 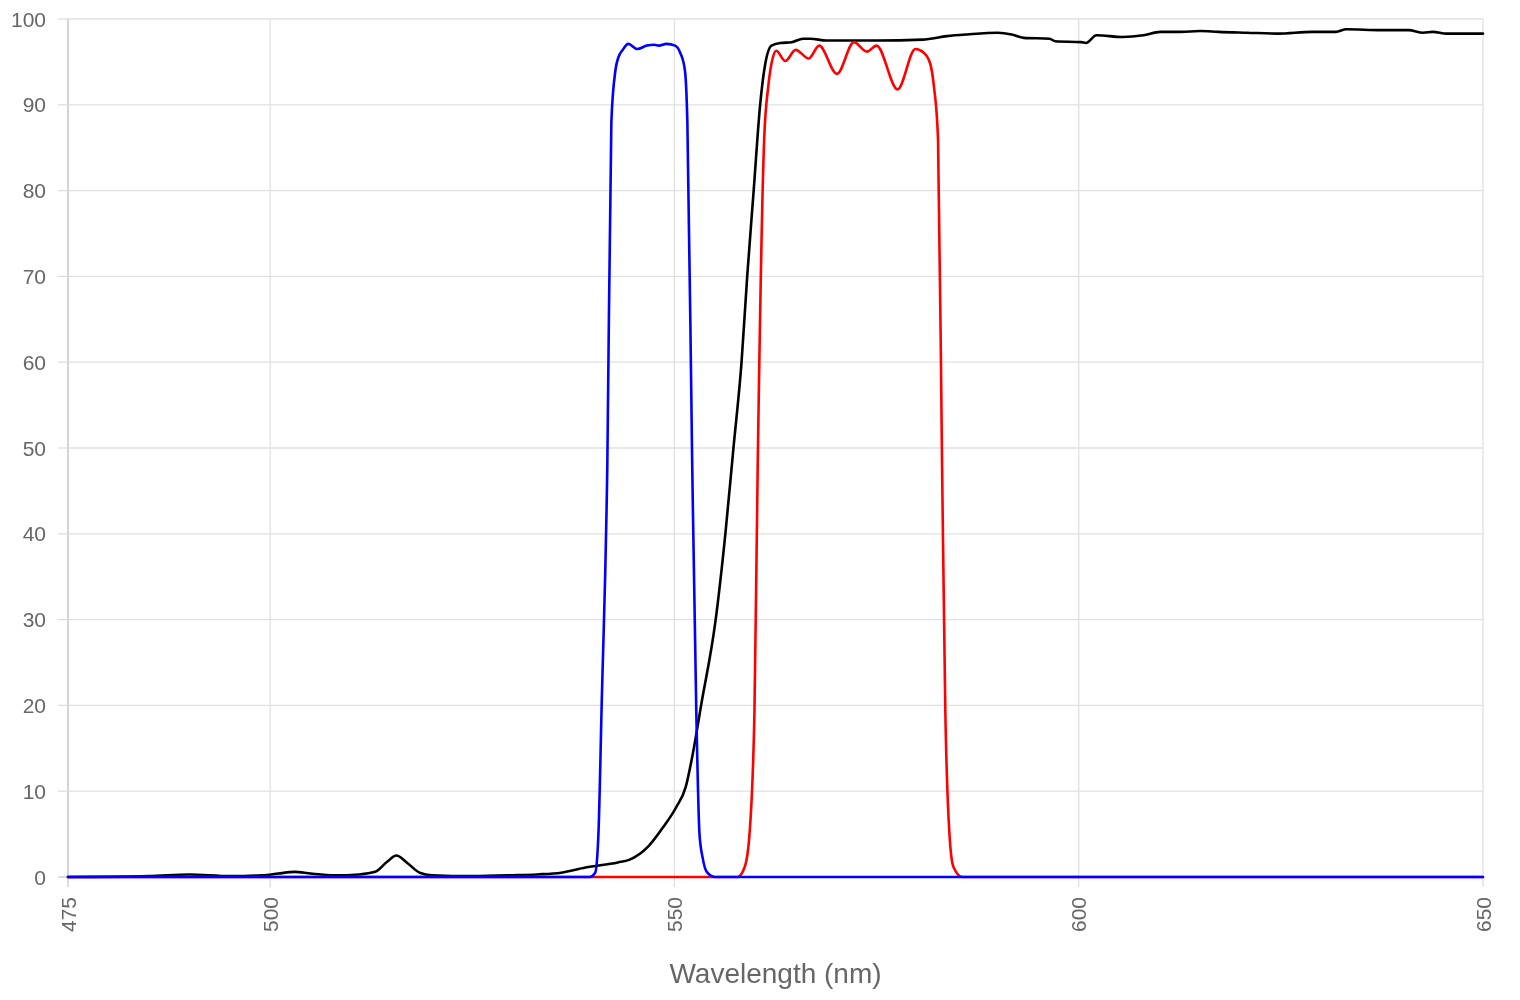 I want to click on x-tick-label: 600, so click(x=1079, y=915).